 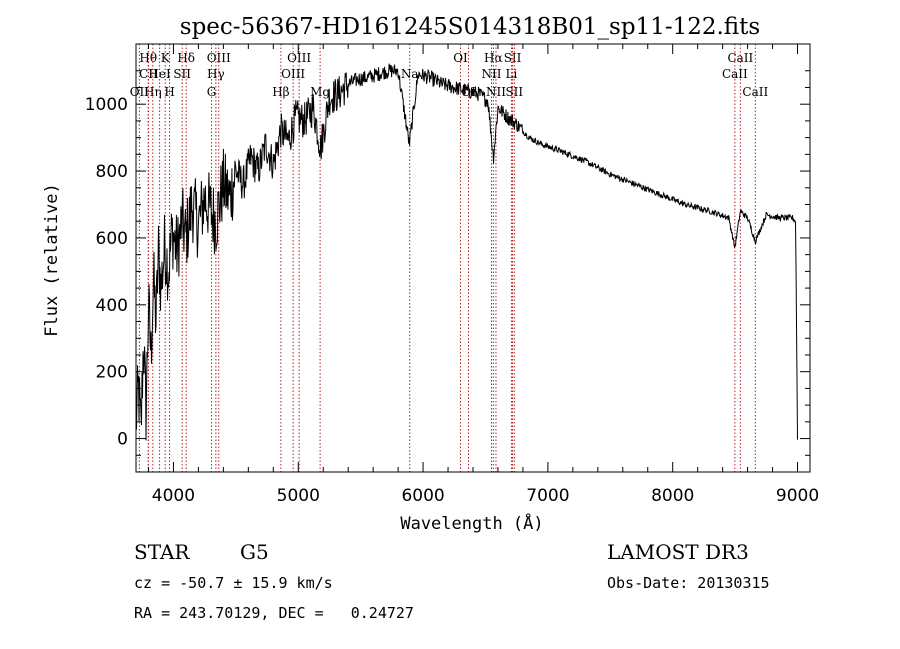 I want to click on y-tick-label: 600, so click(x=112, y=239).